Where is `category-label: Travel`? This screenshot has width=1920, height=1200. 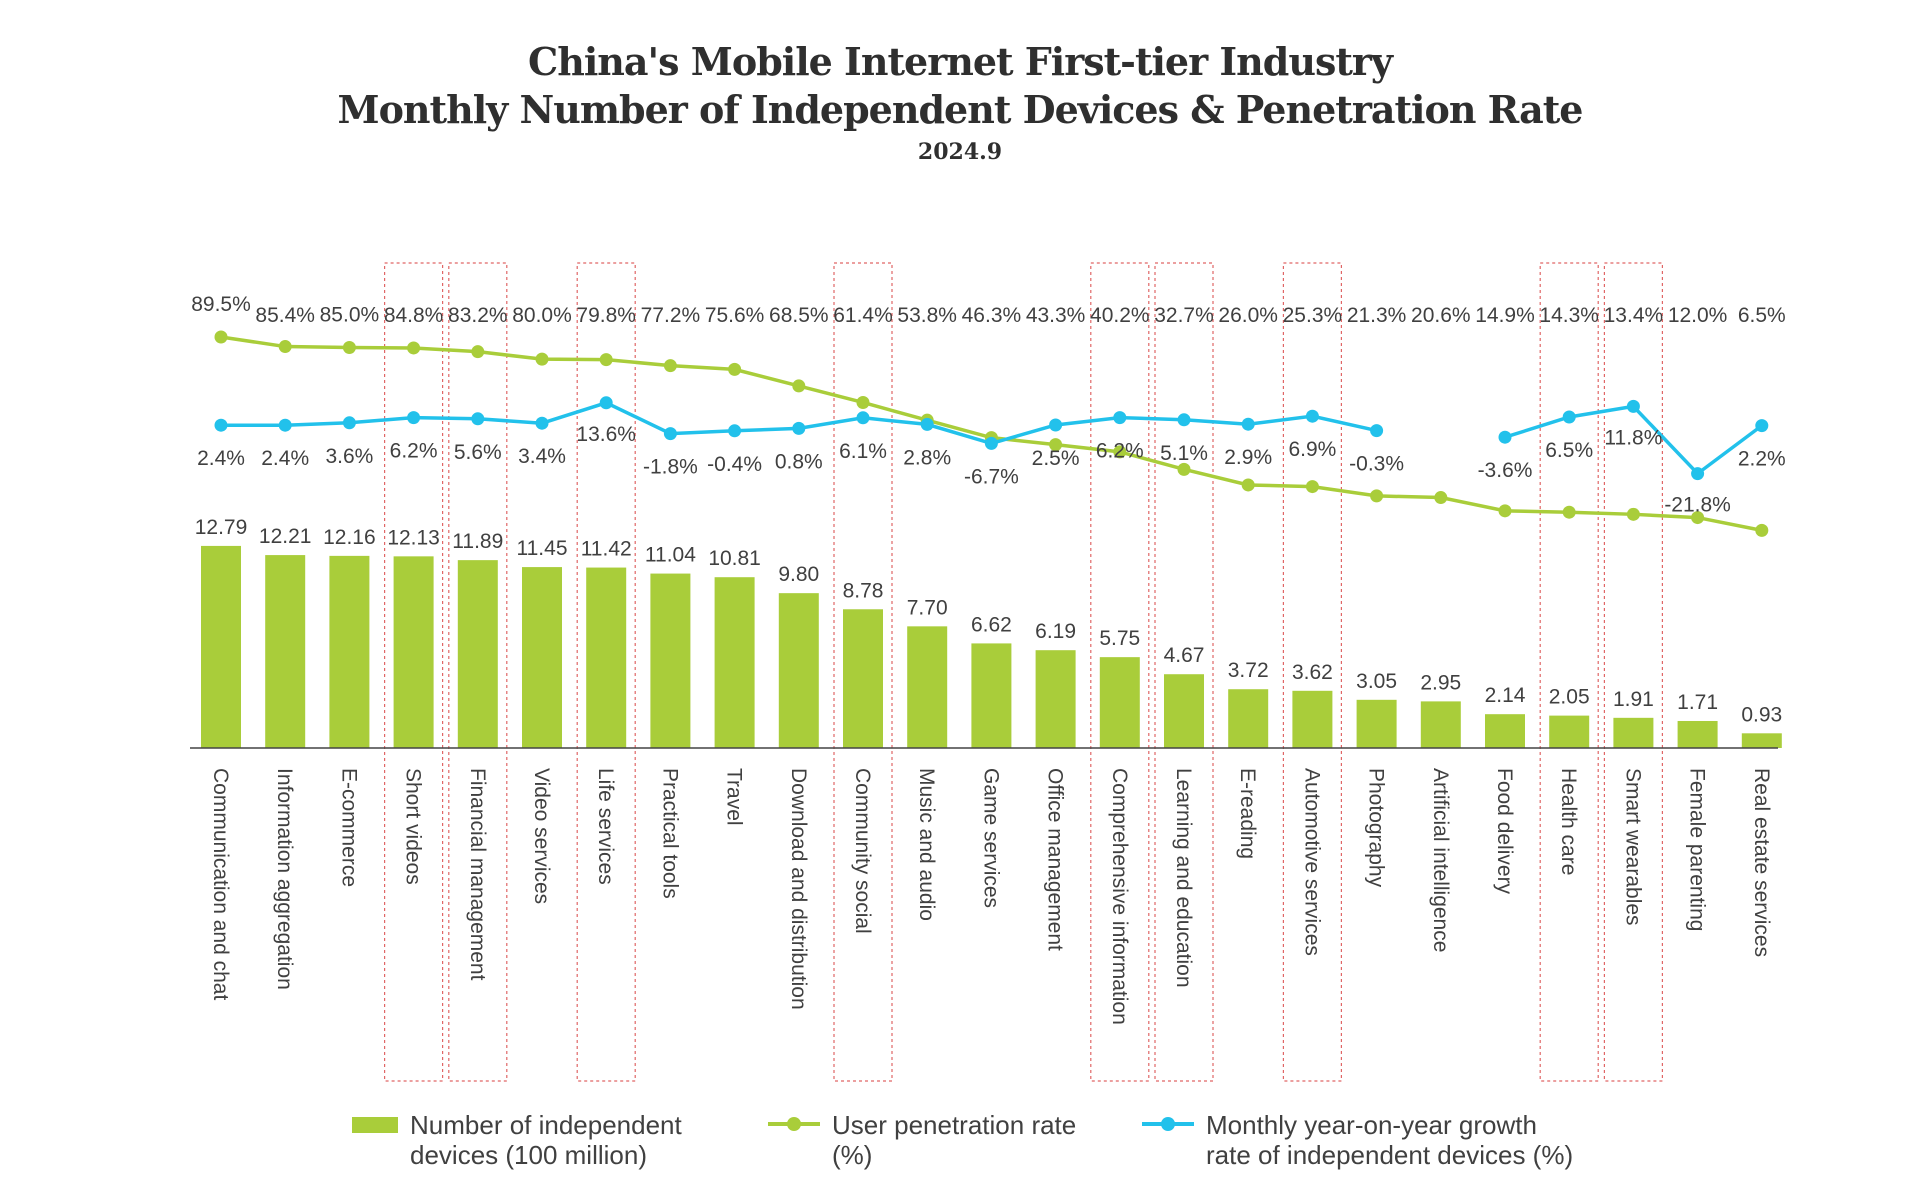
category-label: Travel is located at coordinates (734, 797).